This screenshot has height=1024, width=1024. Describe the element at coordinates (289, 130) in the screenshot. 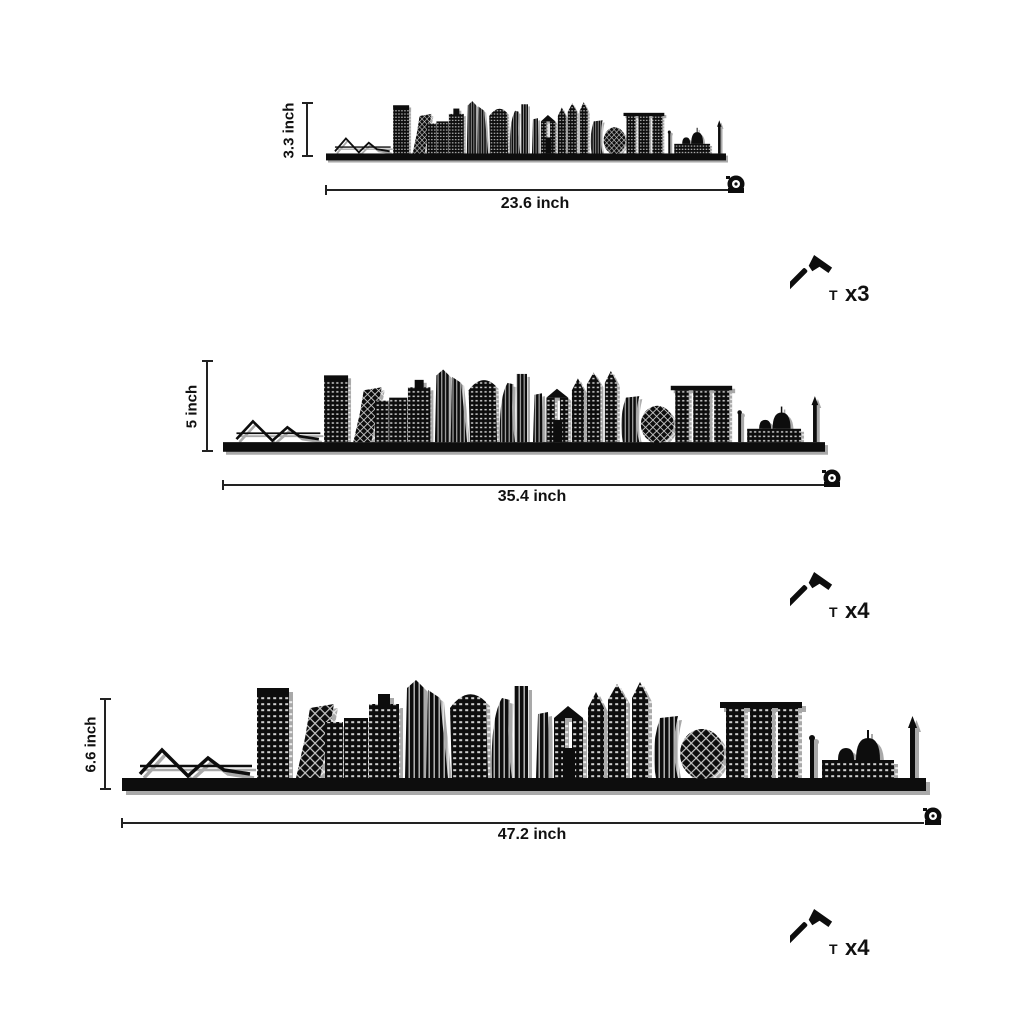

I see `height-label: 3.3 inch` at that location.